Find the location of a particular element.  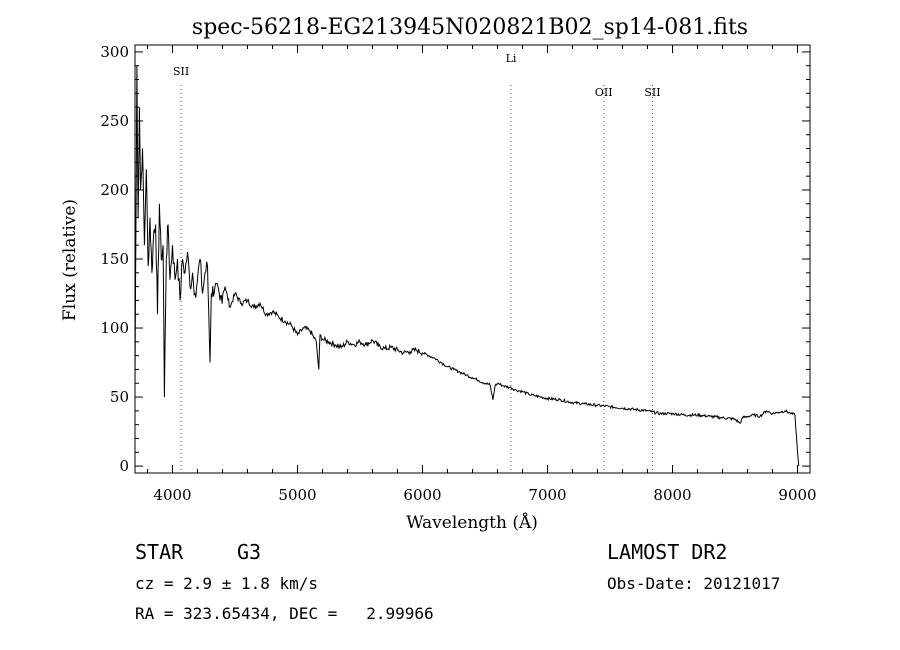

y-tick-label-6: 300 is located at coordinates (114, 52).